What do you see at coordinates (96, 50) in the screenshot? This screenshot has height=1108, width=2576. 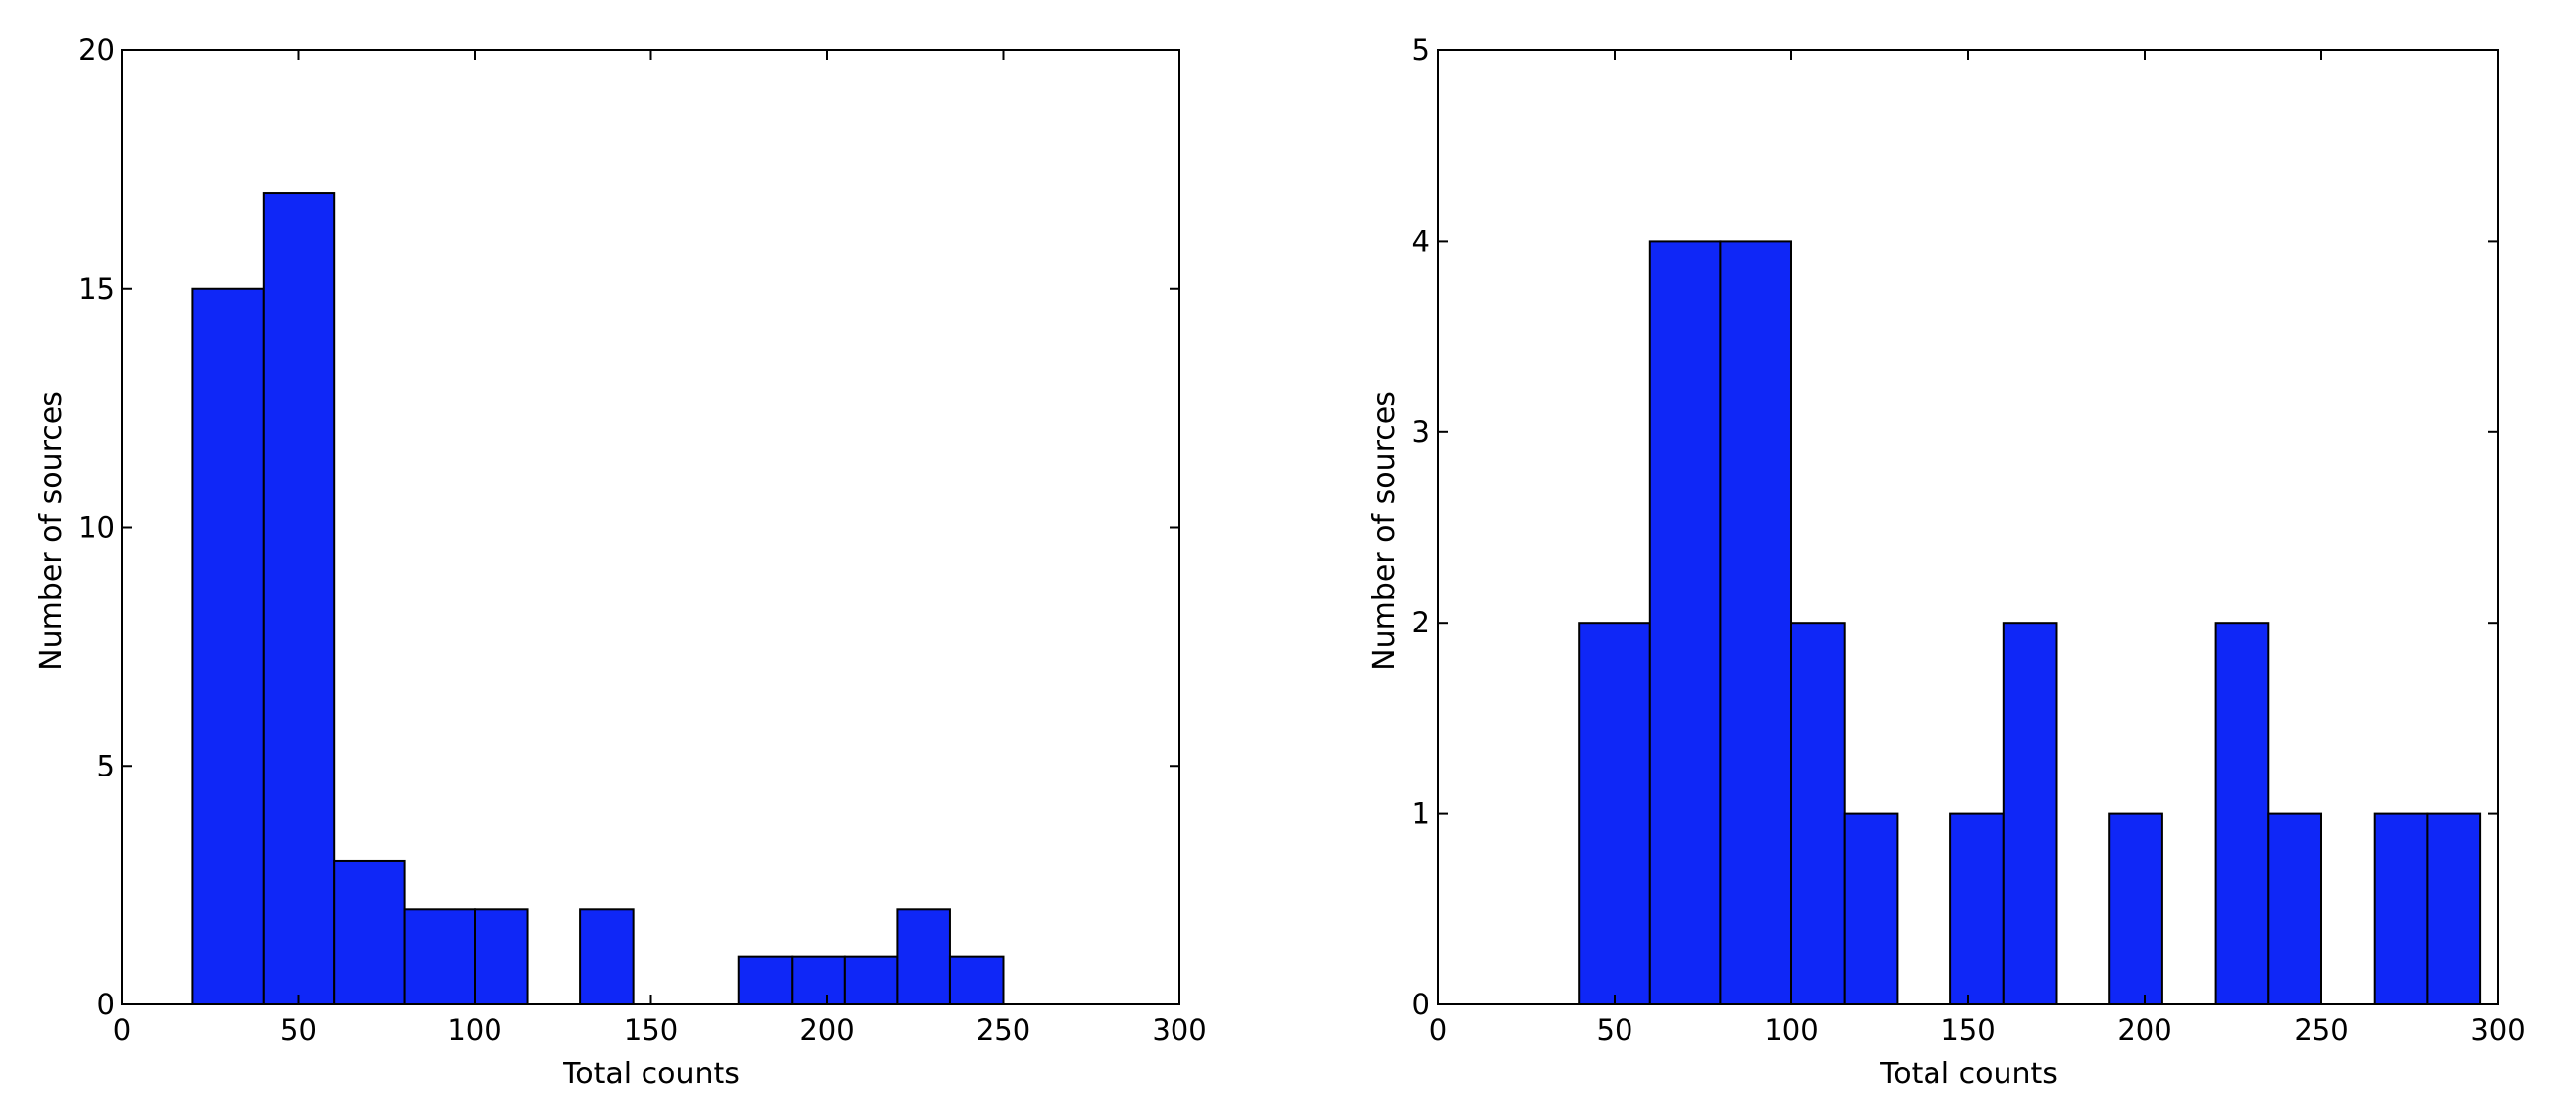 I see `left-y-tick-label: 20` at bounding box center [96, 50].